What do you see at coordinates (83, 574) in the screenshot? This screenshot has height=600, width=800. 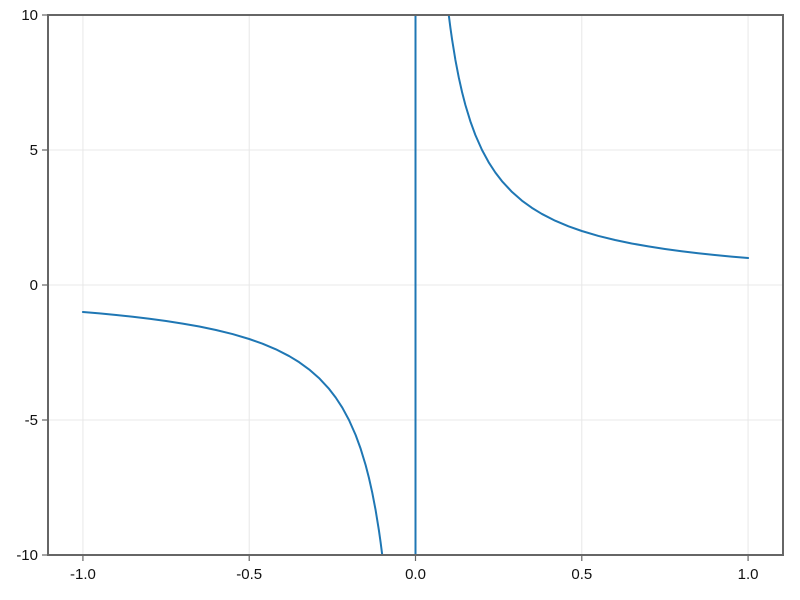 I see `x-tick-label: -1.0` at bounding box center [83, 574].